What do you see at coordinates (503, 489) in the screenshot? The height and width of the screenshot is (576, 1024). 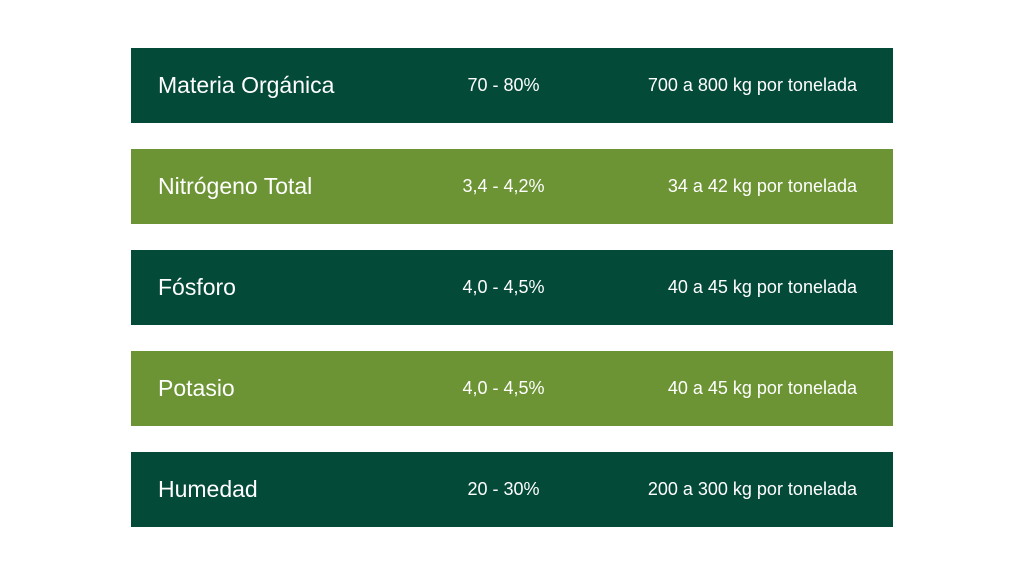 I see `table-cell: 20 - 30%` at bounding box center [503, 489].